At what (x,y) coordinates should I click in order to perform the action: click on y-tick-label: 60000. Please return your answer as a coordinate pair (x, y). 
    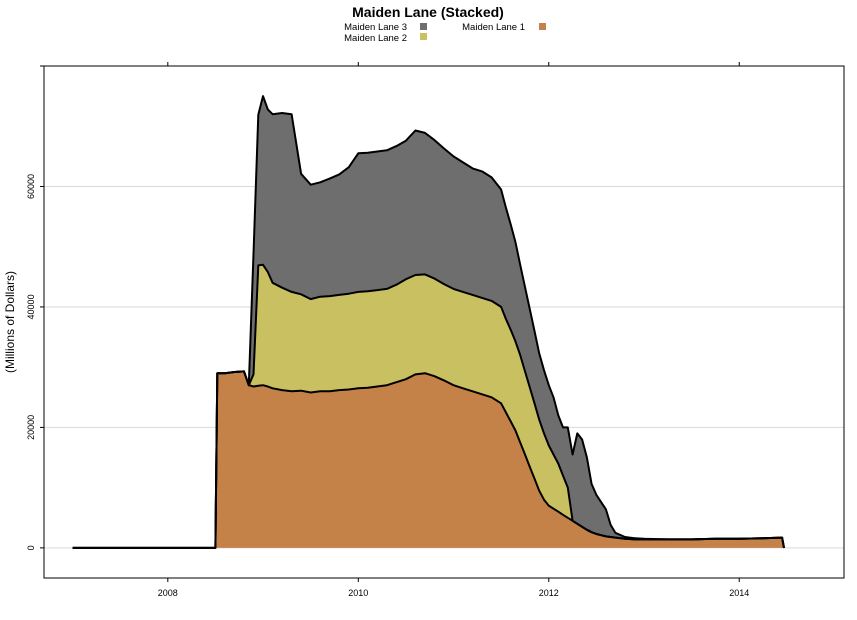
    Looking at the image, I should click on (31, 186).